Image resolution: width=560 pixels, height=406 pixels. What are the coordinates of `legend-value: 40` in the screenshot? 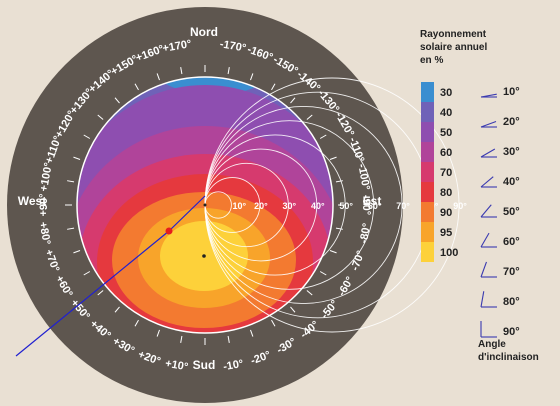 It's located at (446, 113).